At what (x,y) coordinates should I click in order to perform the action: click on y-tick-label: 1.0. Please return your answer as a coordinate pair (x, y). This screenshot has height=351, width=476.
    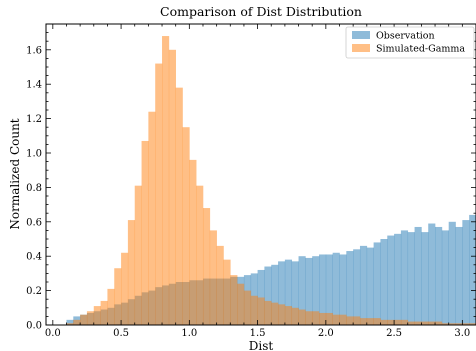
    Looking at the image, I should click on (34, 154).